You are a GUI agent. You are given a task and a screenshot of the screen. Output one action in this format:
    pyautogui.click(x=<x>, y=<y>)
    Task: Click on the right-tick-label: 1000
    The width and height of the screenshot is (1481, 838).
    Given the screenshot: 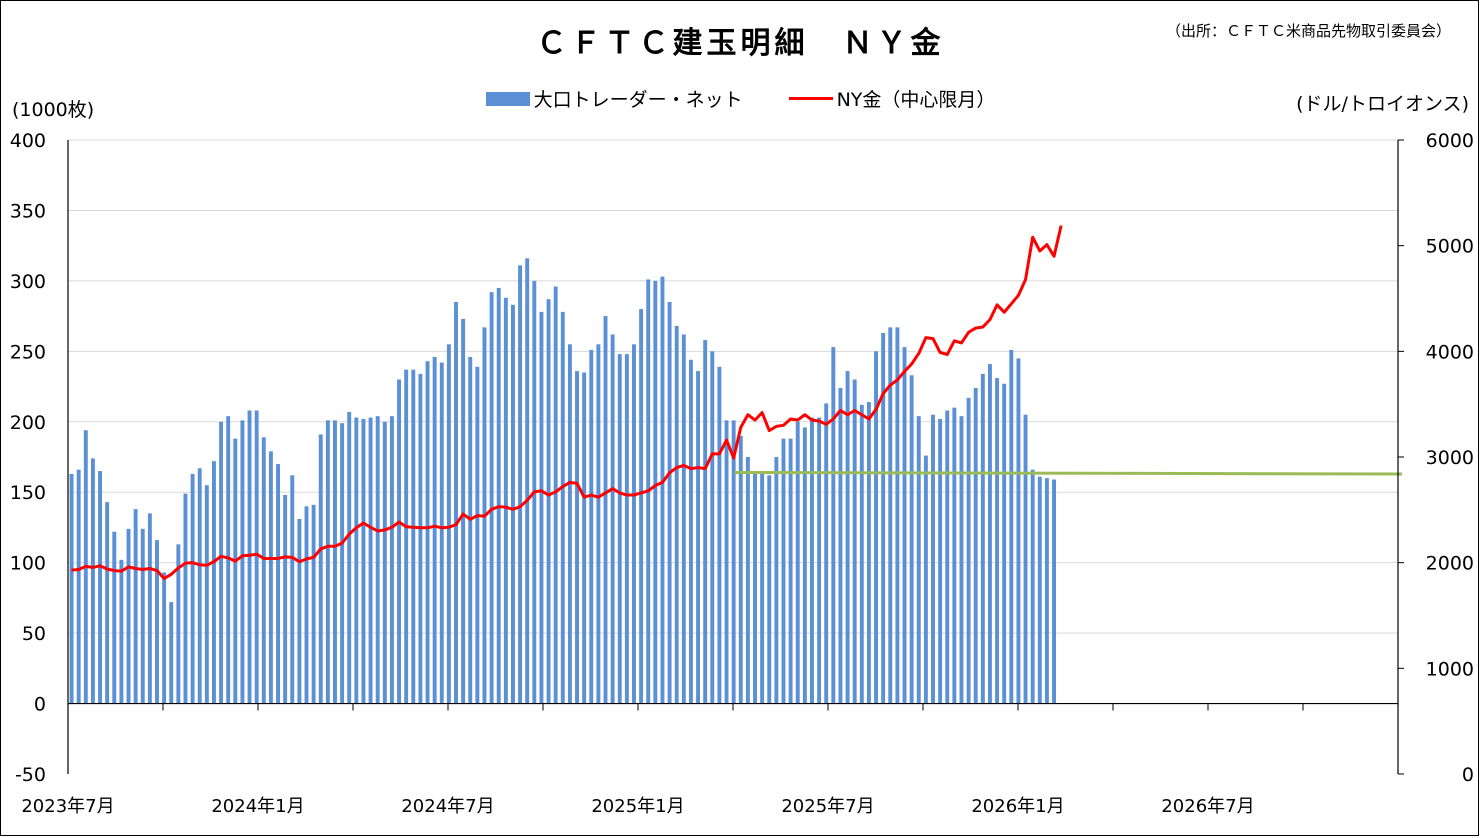 What is the action you would take?
    pyautogui.click(x=1450, y=669)
    